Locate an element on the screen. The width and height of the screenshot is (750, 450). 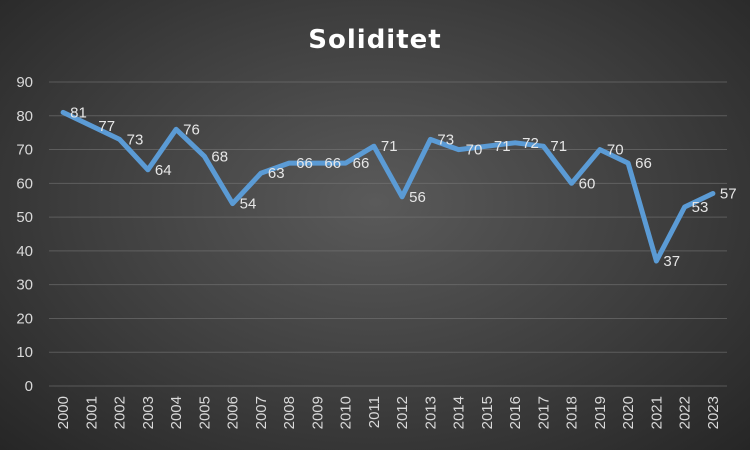
y-tick-label-0: 0 is located at coordinates (29, 386).